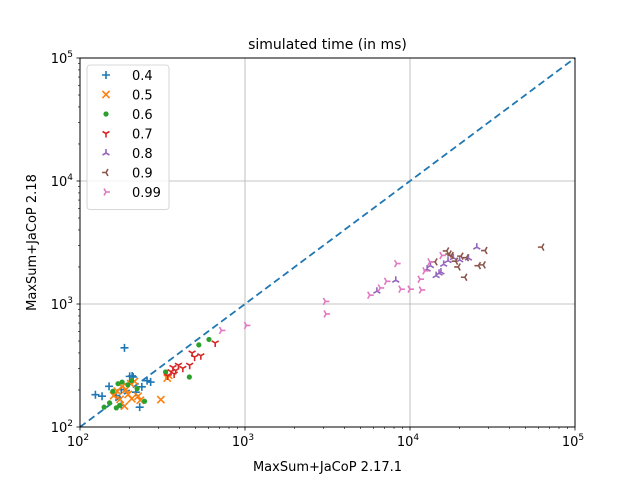 This screenshot has width=640, height=480. Describe the element at coordinates (142, 135) in the screenshot. I see `legend-label: 0.7` at that location.